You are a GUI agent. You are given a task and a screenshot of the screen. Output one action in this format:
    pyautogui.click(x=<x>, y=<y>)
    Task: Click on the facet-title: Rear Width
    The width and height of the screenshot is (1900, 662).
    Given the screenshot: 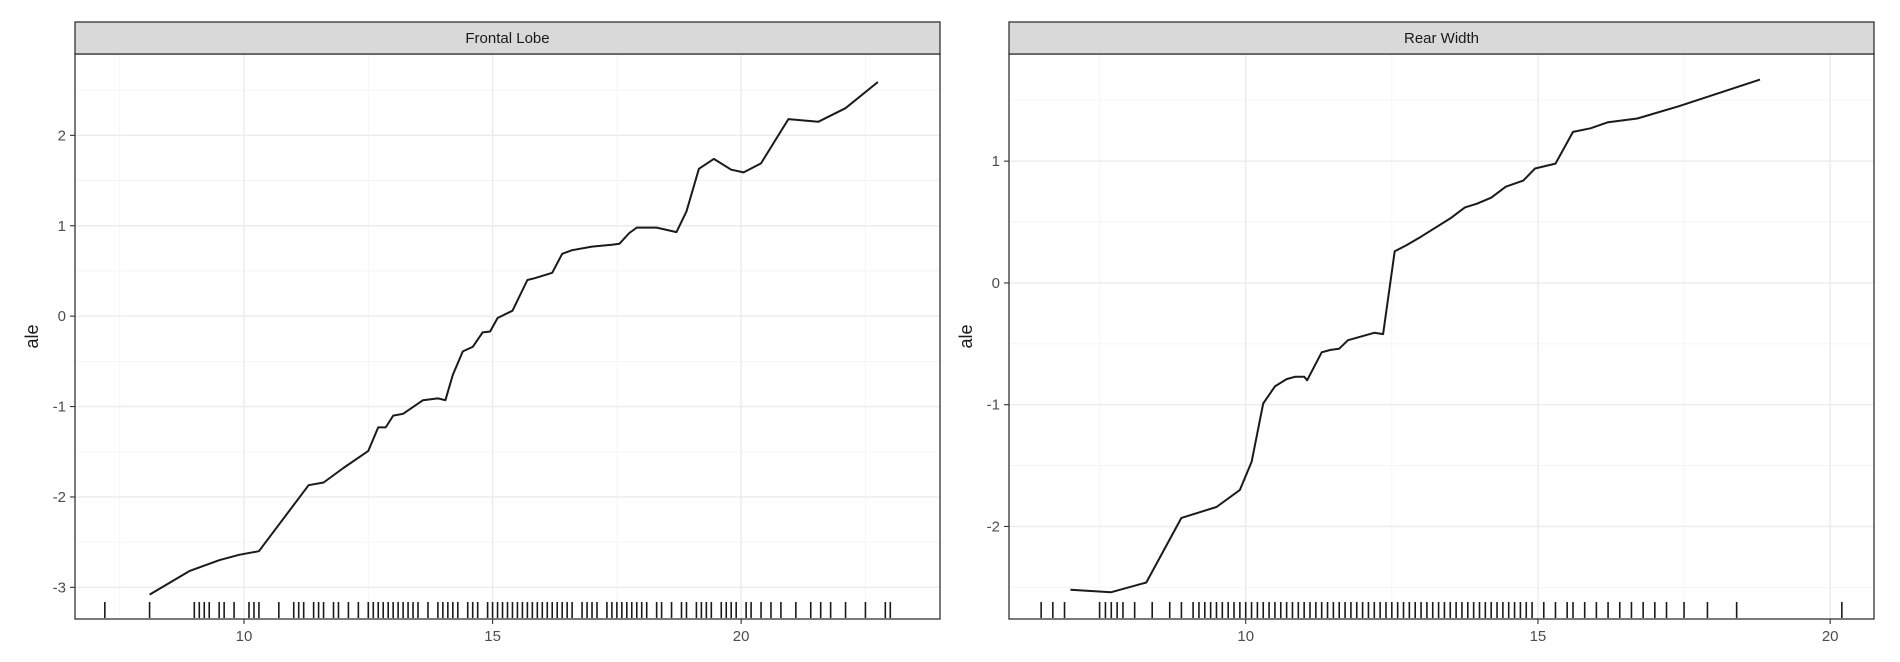 What is the action you would take?
    pyautogui.click(x=1441, y=38)
    